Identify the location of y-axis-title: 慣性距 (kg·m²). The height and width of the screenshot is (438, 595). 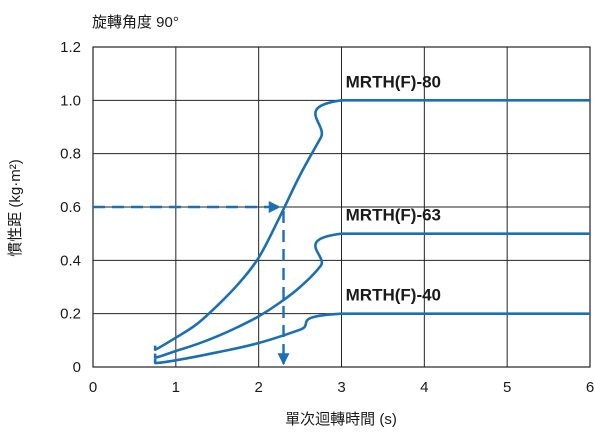
(15, 208).